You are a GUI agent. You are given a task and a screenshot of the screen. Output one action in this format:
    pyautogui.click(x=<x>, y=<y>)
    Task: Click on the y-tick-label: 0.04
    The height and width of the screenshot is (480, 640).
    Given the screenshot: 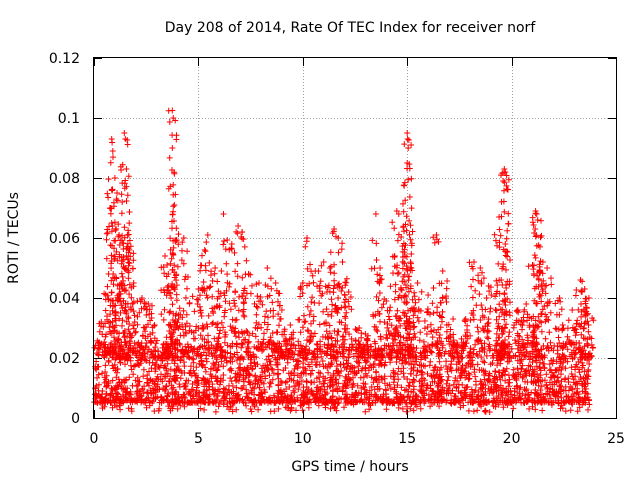 What is the action you would take?
    pyautogui.click(x=64, y=299)
    